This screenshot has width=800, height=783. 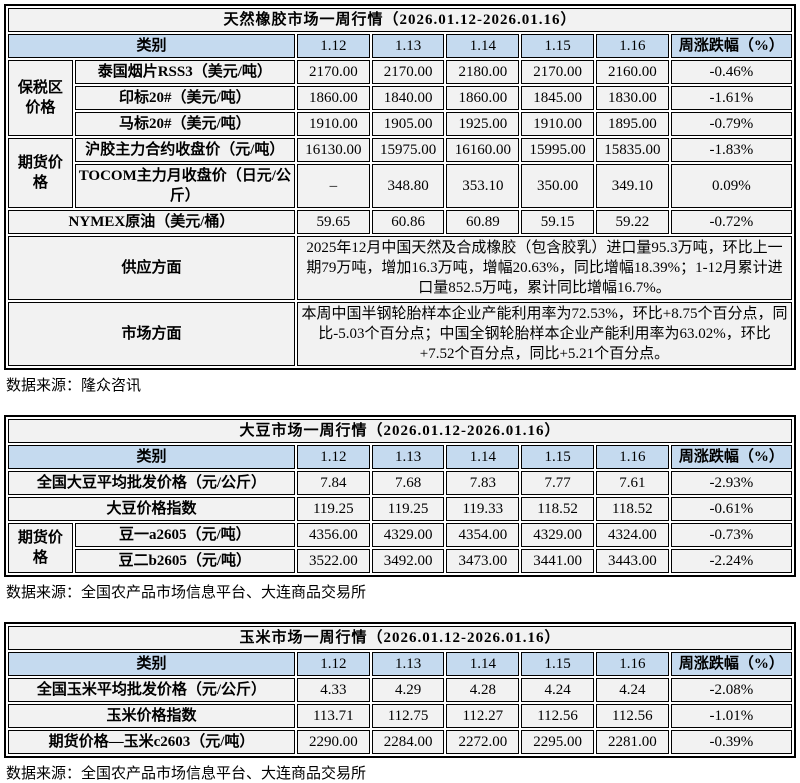 What do you see at coordinates (632, 186) in the screenshot?
I see `value-cell: 349.10` at bounding box center [632, 186].